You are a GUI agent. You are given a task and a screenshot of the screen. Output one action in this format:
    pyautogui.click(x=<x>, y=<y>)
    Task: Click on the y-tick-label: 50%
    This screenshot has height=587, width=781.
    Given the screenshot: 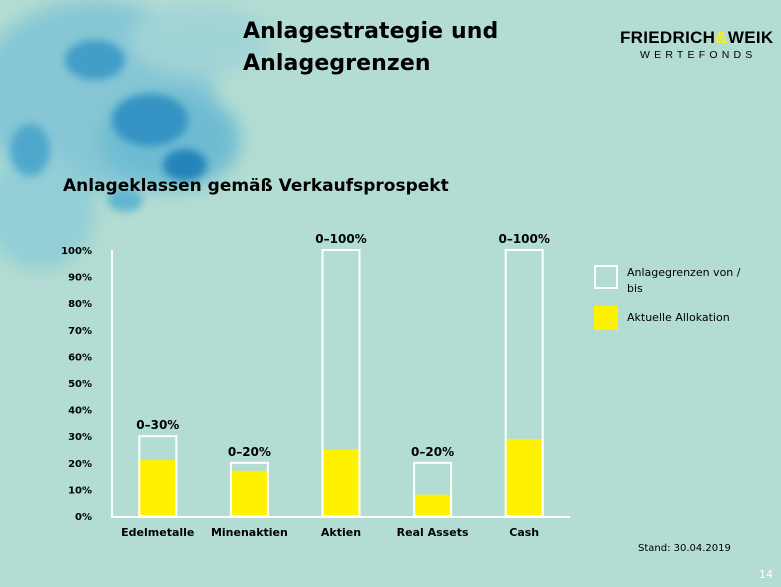 What is the action you would take?
    pyautogui.click(x=80, y=384)
    